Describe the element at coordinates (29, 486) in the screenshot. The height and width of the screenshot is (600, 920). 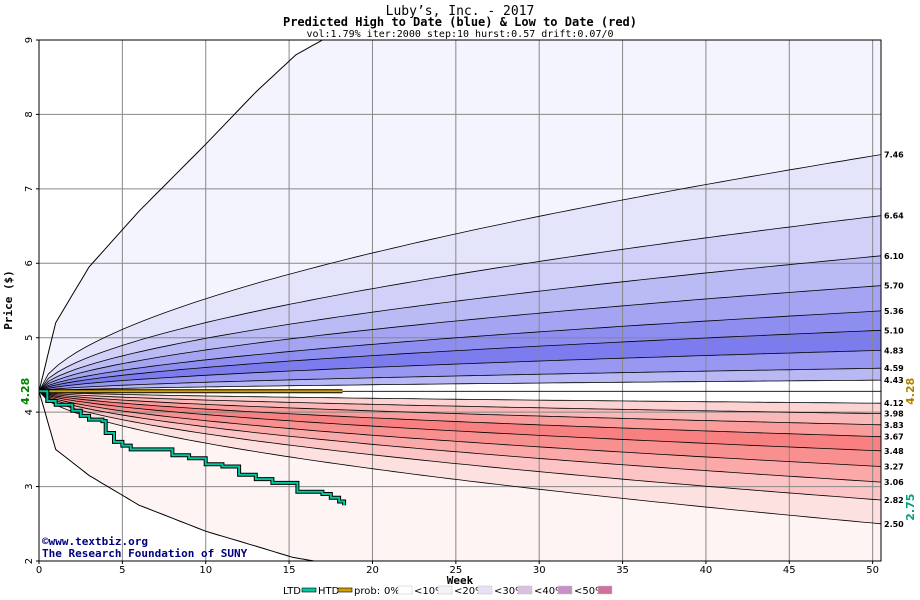
I see `y-tick-label-3: 3` at that location.